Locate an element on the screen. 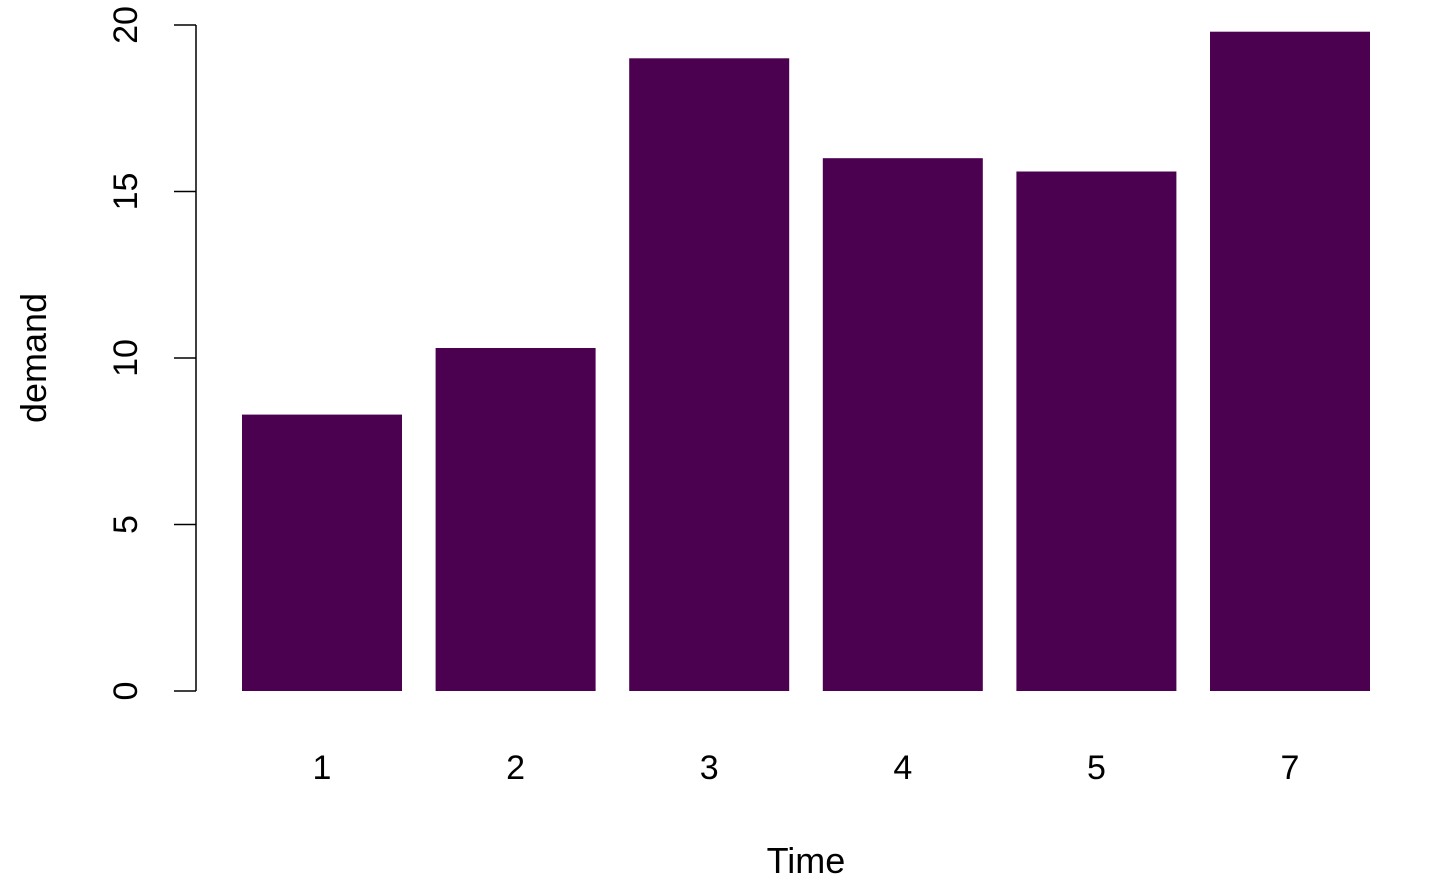 The image size is (1440, 889). y-axis: 0 5 10 15 20 is located at coordinates (152, 353).